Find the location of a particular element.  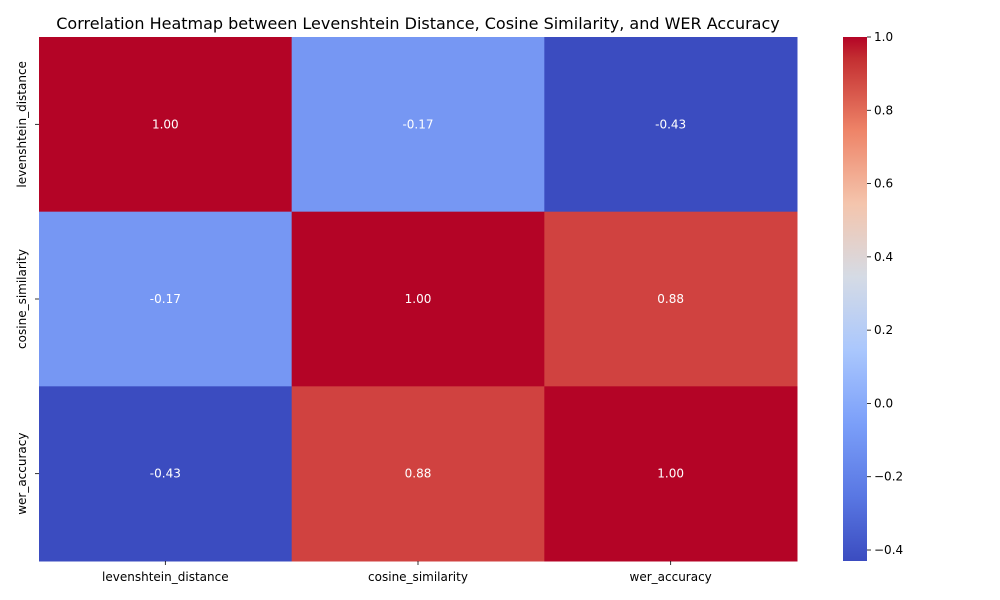

colorbar: 1.0 0.8 0.6 0.4 0.2 0.0 −0.2 −0.4 is located at coordinates (873, 295).